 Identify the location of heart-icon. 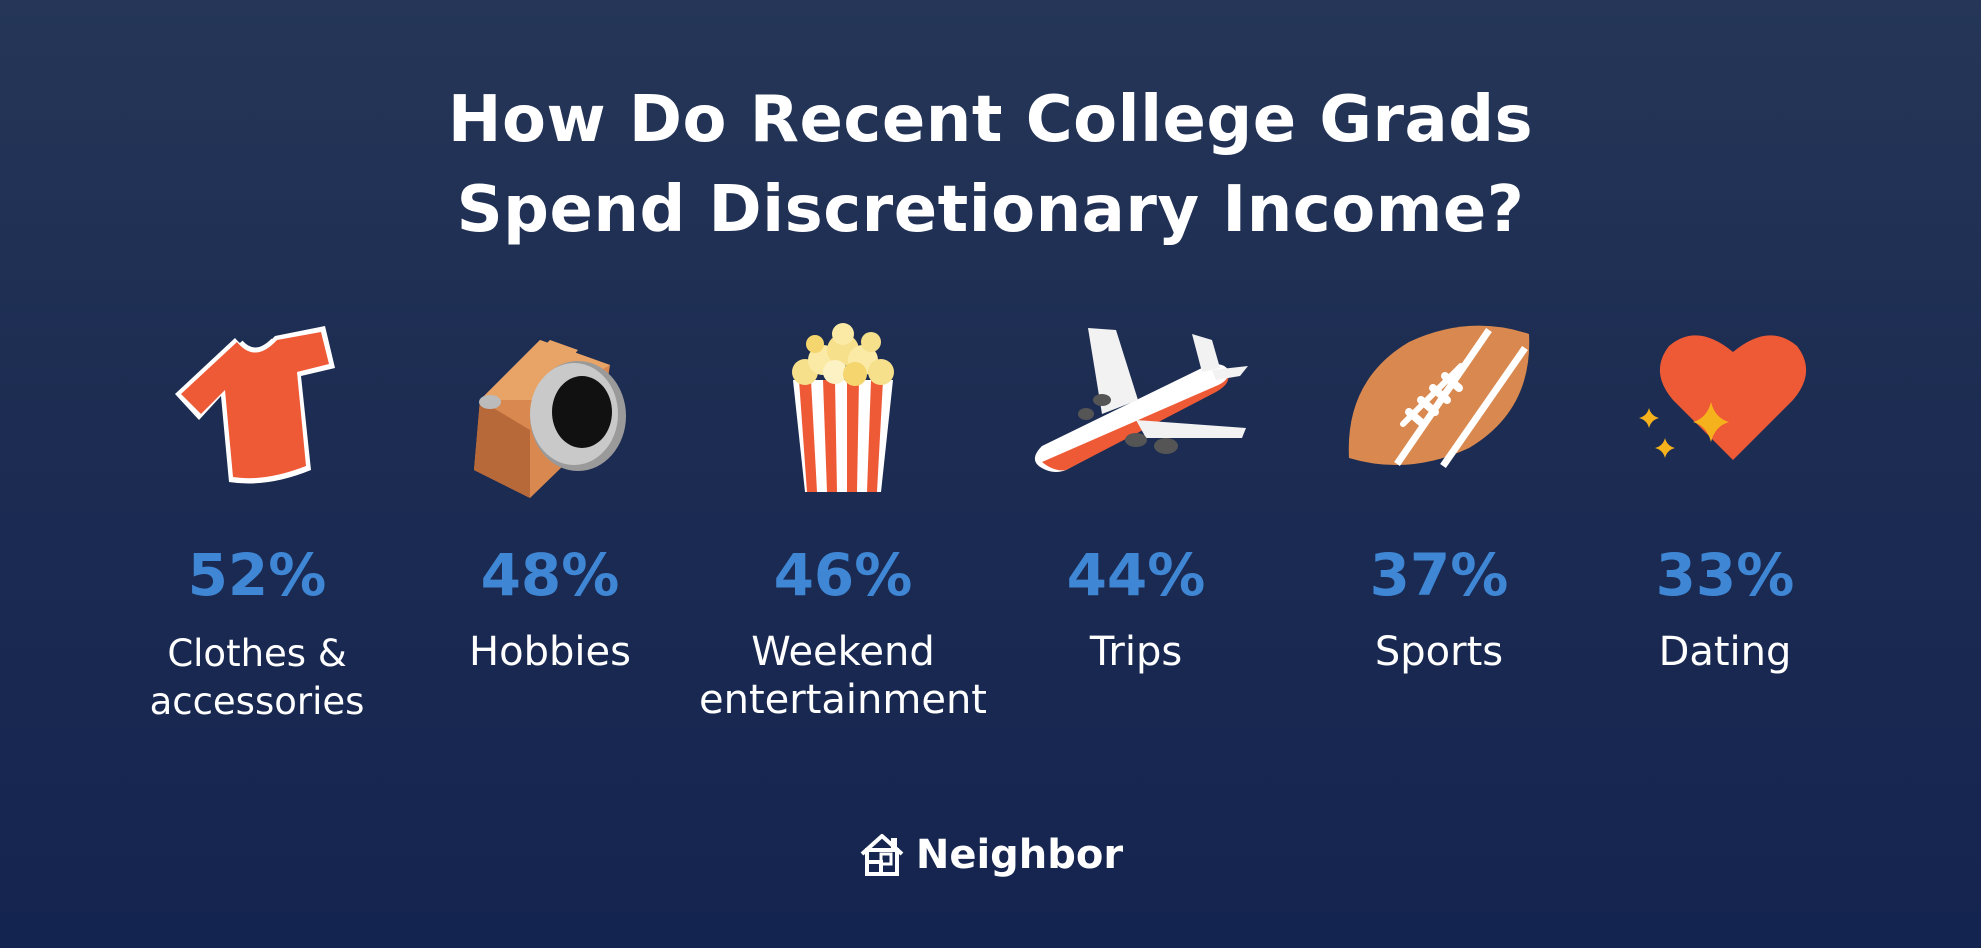
(1725, 415).